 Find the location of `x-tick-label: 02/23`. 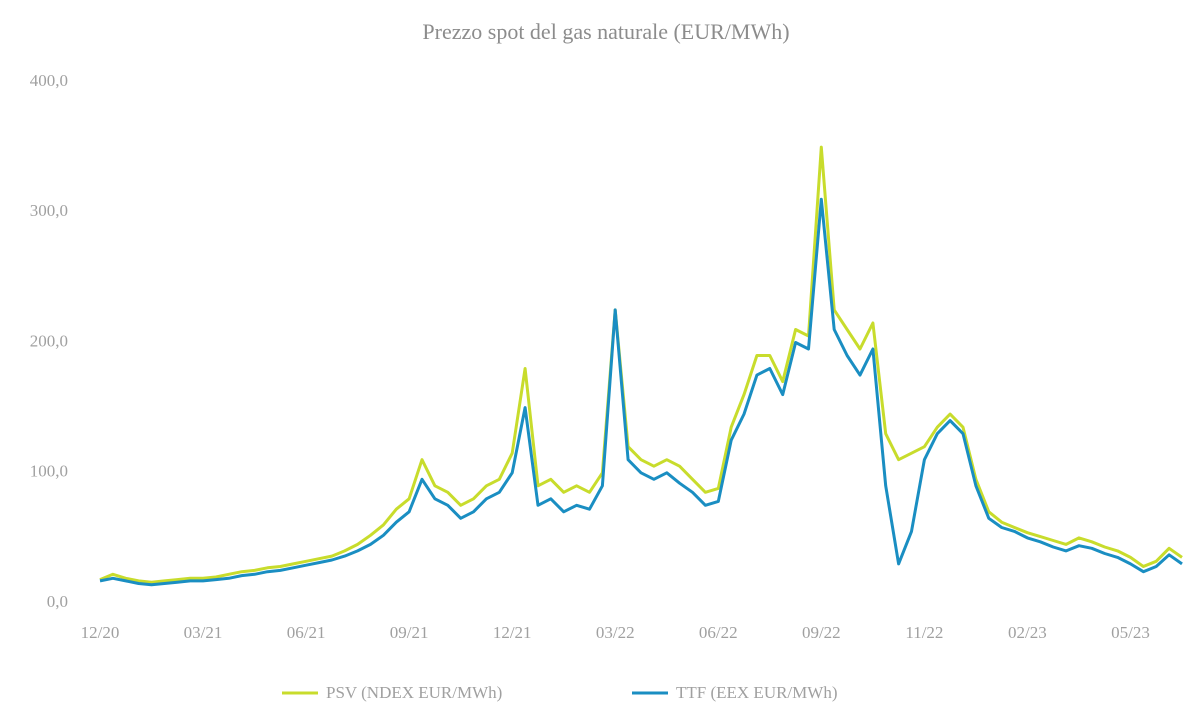

x-tick-label: 02/23 is located at coordinates (1027, 632).